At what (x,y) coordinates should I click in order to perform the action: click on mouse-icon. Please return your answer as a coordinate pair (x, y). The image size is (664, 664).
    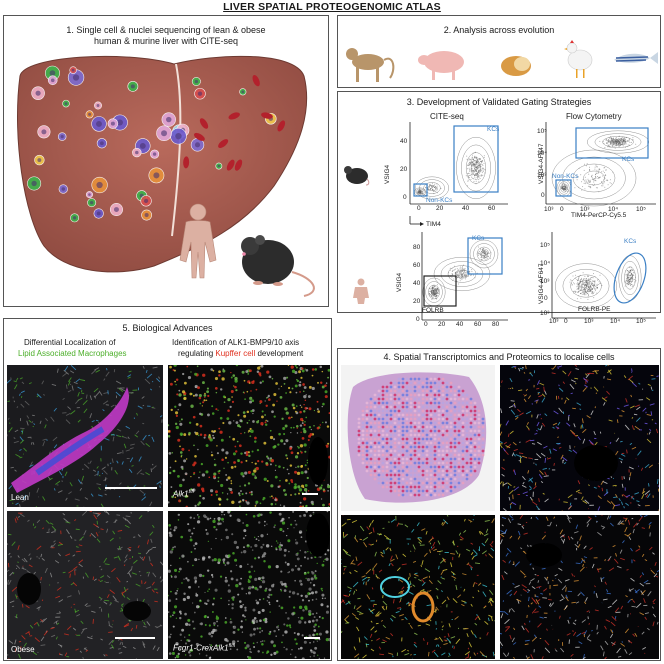
    Looking at the image, I should click on (278, 266).